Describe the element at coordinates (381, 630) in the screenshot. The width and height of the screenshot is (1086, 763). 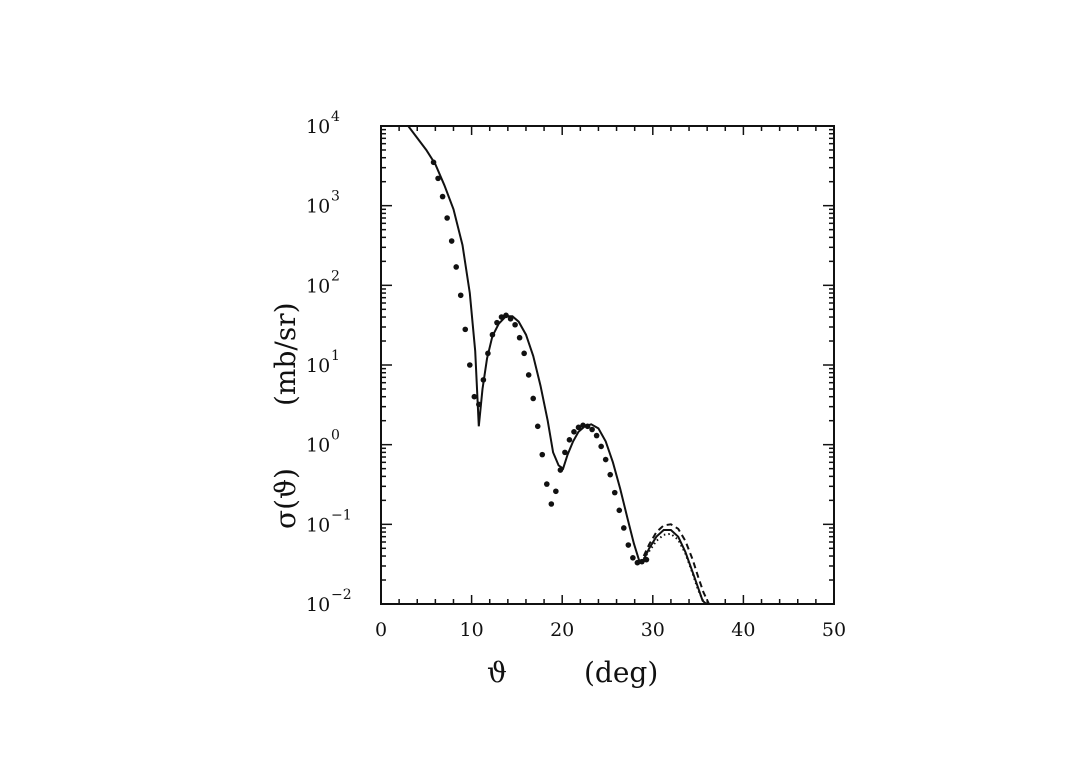
I see `x-tick-label: 0` at that location.